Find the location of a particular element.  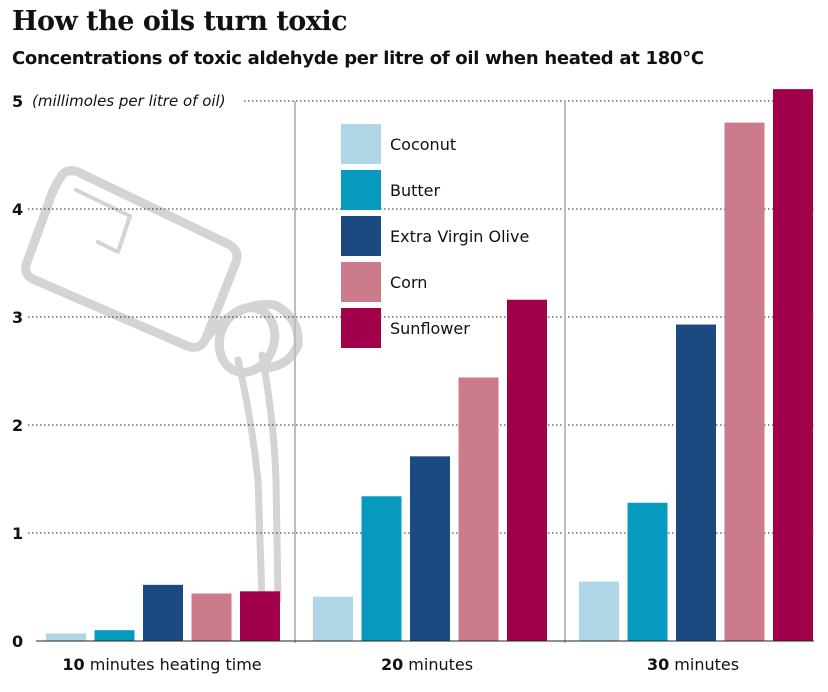

y-tick-label: 2 is located at coordinates (17, 425).